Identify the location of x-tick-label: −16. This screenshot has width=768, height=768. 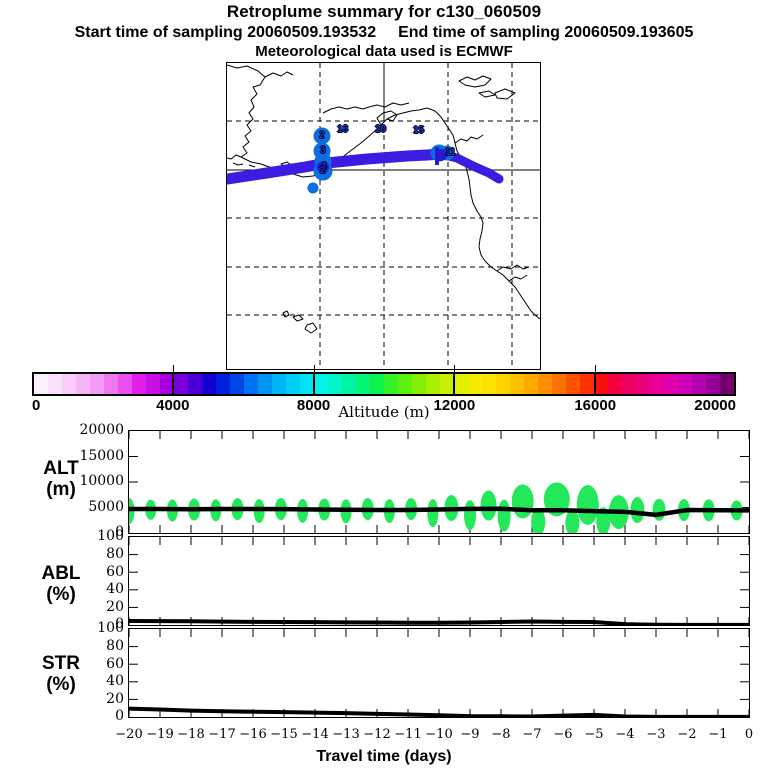
(253, 734).